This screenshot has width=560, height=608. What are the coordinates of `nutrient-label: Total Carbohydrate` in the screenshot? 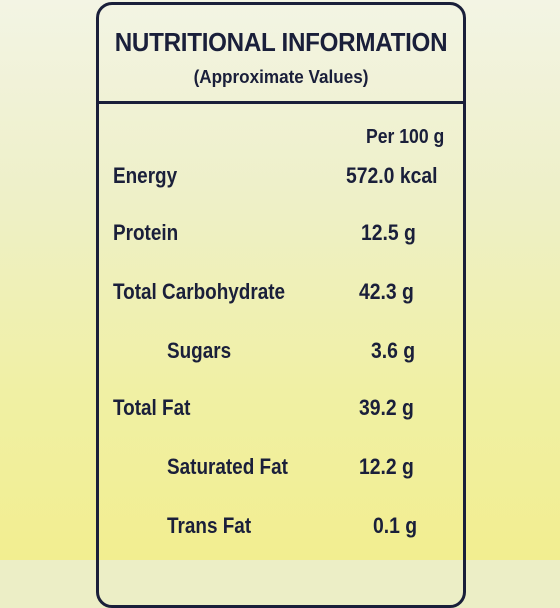 It's located at (199, 291).